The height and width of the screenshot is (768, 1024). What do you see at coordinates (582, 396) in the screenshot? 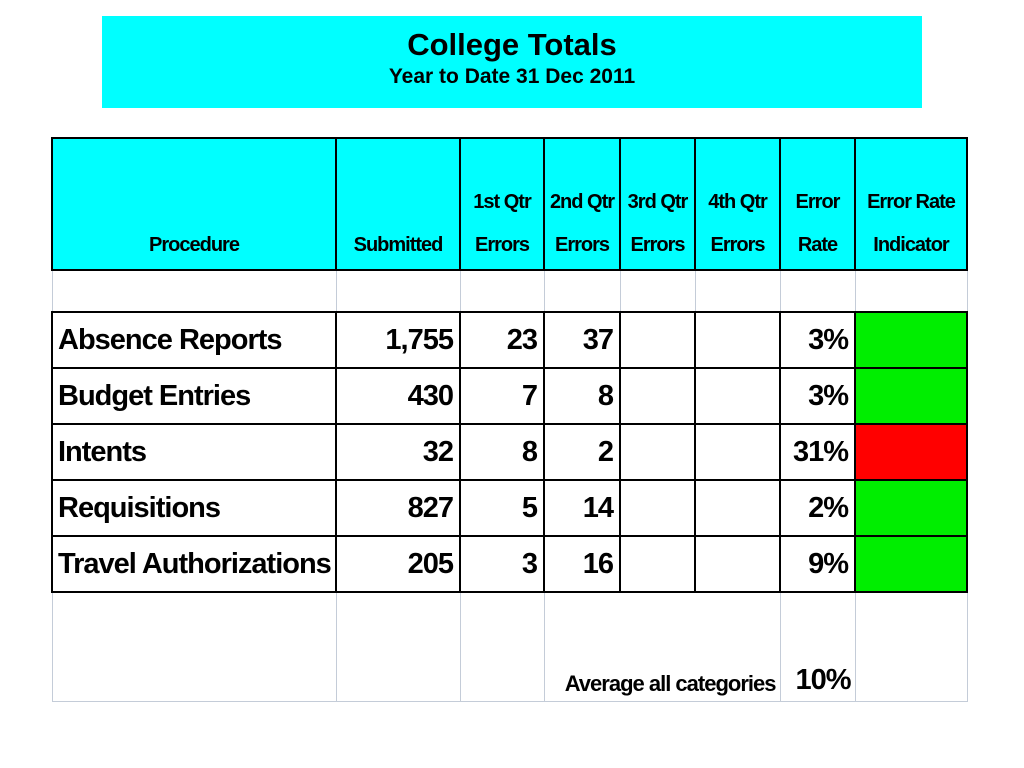
I see `q2-errors-cell: 8` at bounding box center [582, 396].